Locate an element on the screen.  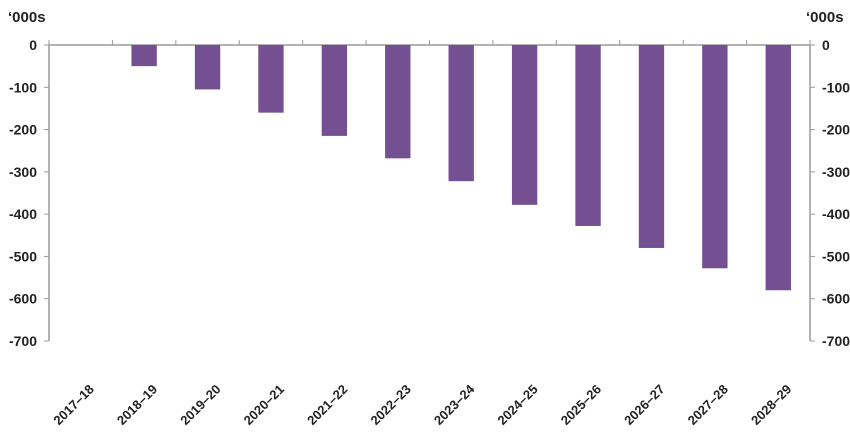
left-y-tick-label: -700 is located at coordinates (23, 341).